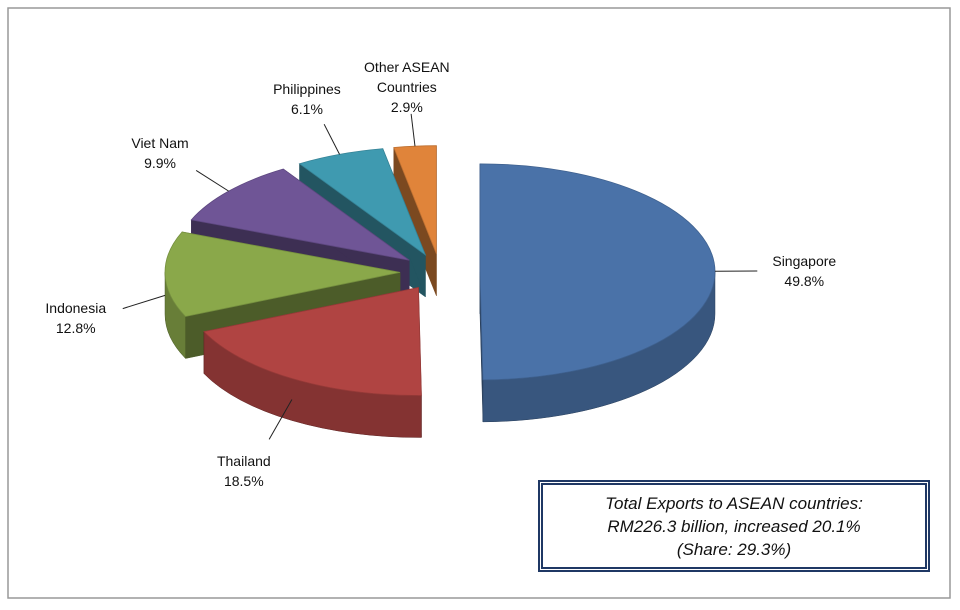  Describe the element at coordinates (243, 460) in the screenshot. I see `category-label: Thailand` at that location.